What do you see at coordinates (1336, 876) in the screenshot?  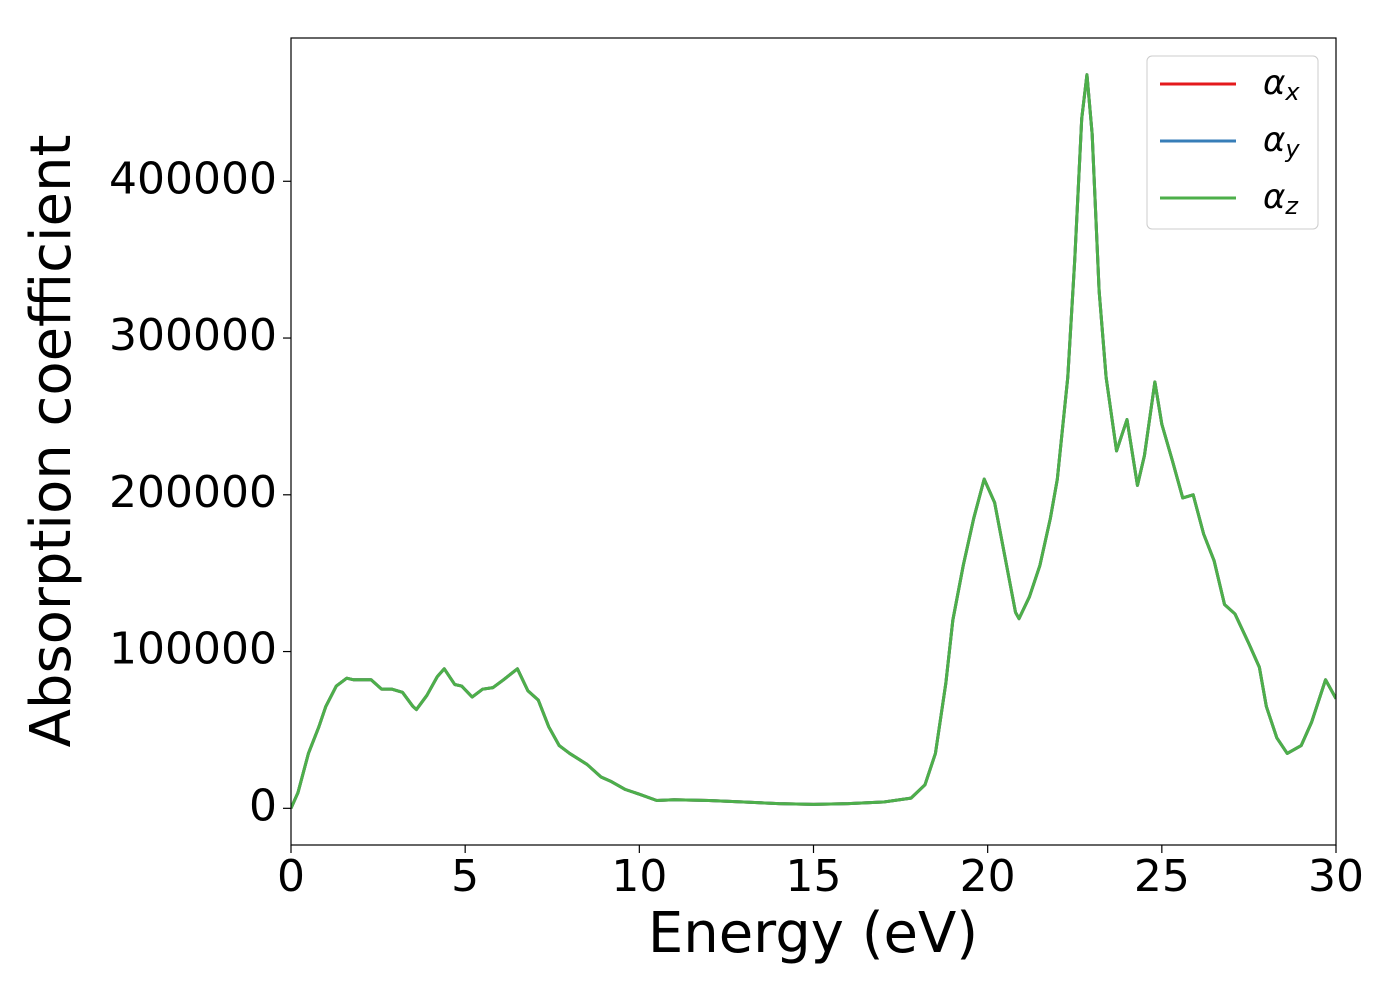 I see `x-tick-label: 30` at bounding box center [1336, 876].